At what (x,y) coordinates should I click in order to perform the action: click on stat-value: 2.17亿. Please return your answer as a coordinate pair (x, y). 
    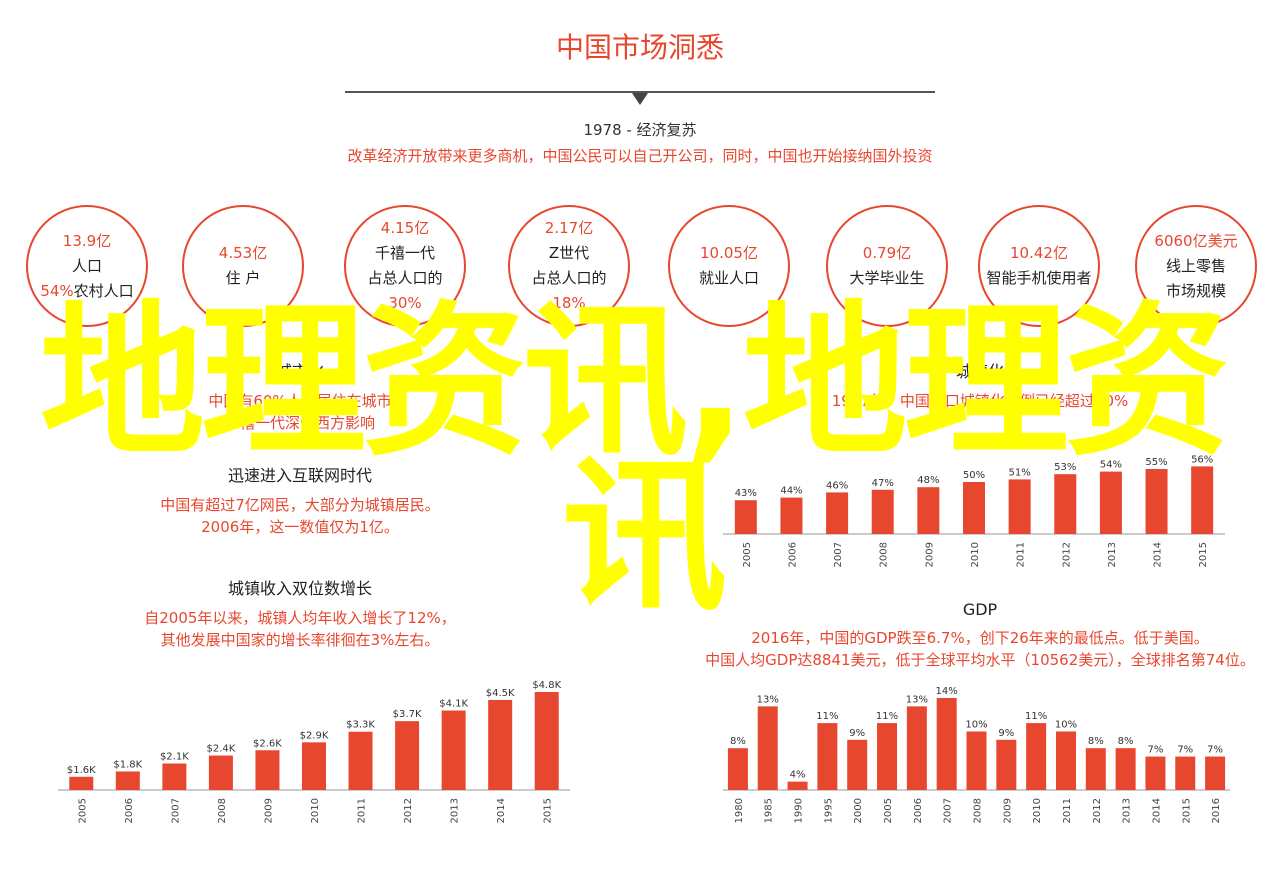
    Looking at the image, I should click on (569, 228).